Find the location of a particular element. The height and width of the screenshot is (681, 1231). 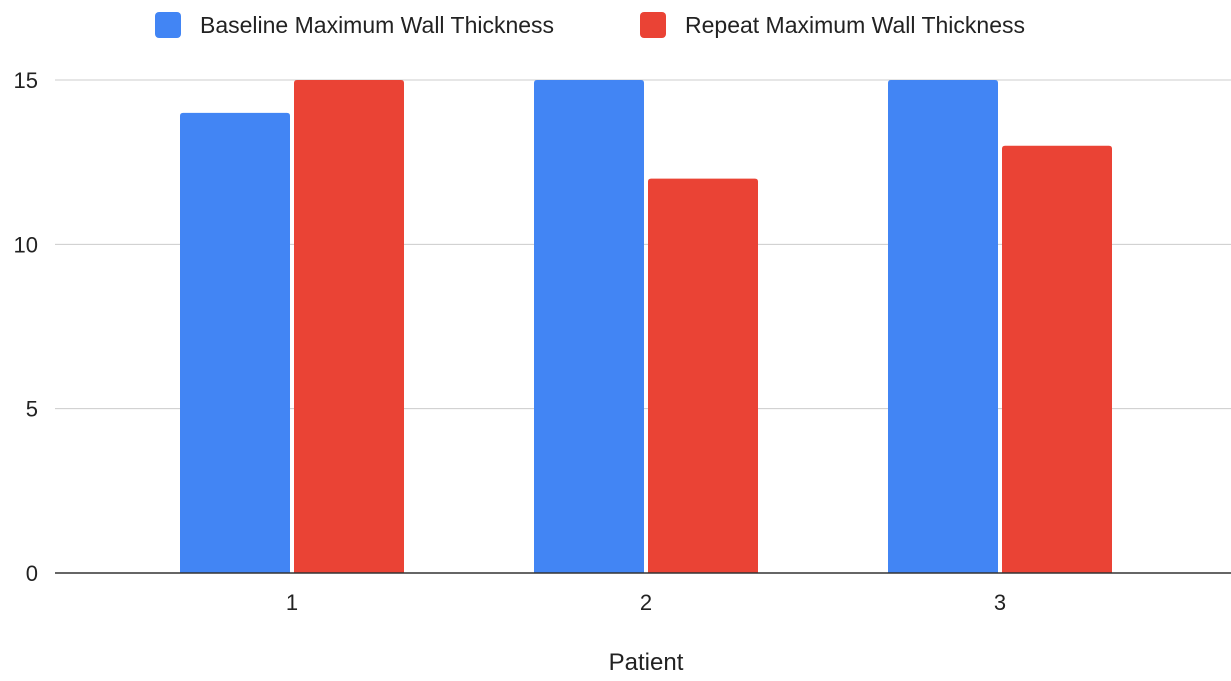

y-tick-label: 0 is located at coordinates (32, 573).